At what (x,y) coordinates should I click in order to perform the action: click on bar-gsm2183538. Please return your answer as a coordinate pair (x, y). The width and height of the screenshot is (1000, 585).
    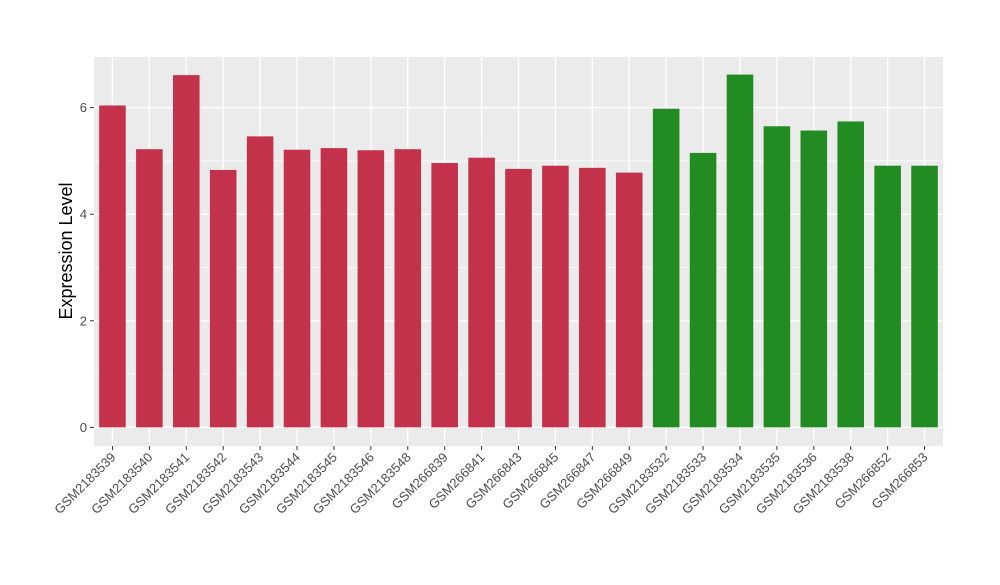
    Looking at the image, I should click on (851, 274).